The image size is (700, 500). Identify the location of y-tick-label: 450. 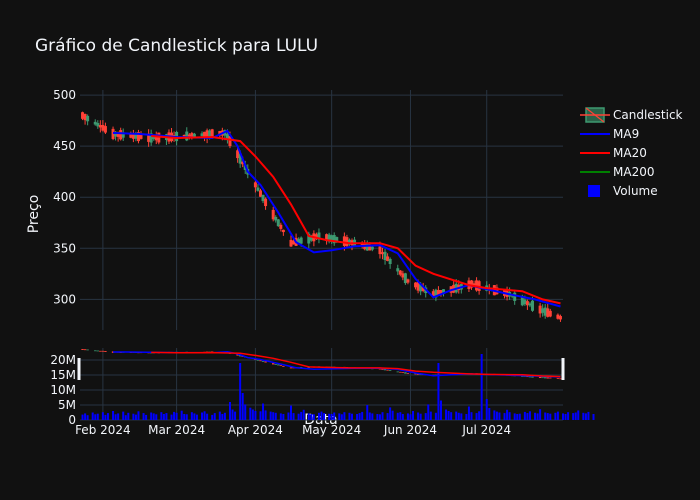
(64, 146).